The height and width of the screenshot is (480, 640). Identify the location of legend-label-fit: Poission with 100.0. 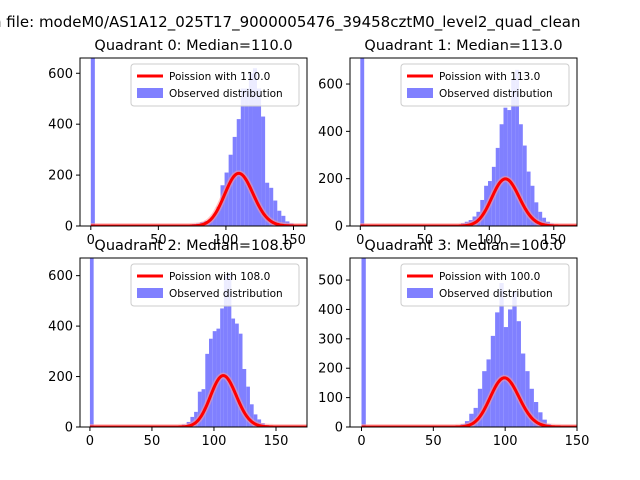
(489, 277).